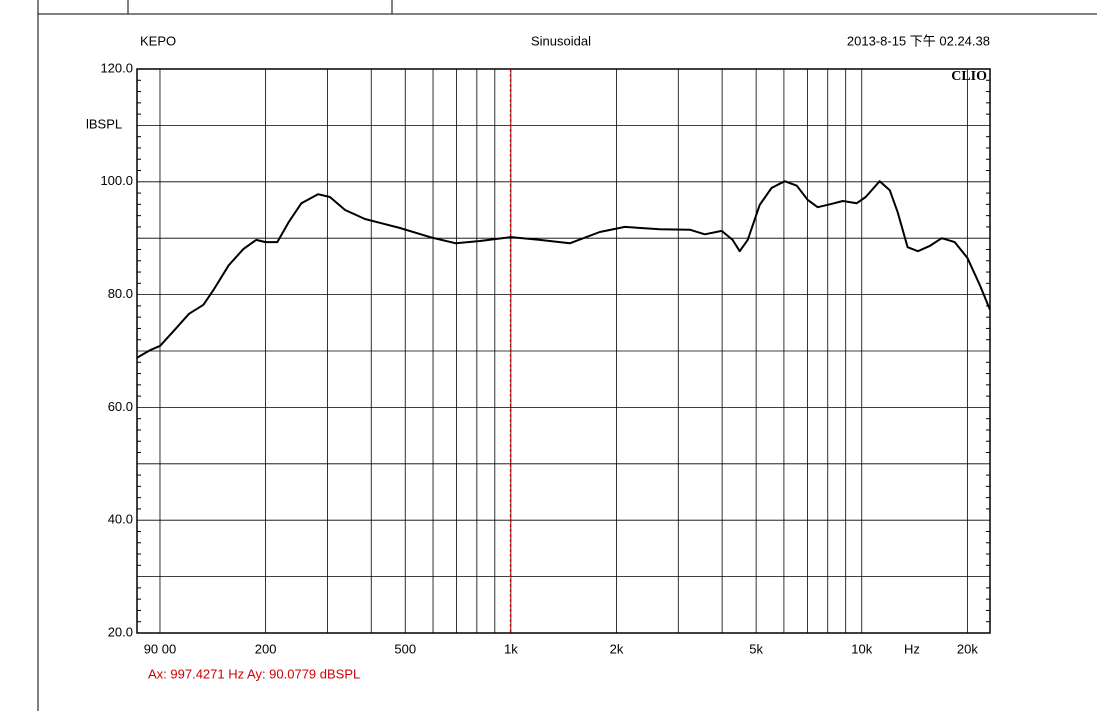 This screenshot has height=711, width=1097. What do you see at coordinates (617, 648) in the screenshot?
I see `x-tick-label: 2k` at bounding box center [617, 648].